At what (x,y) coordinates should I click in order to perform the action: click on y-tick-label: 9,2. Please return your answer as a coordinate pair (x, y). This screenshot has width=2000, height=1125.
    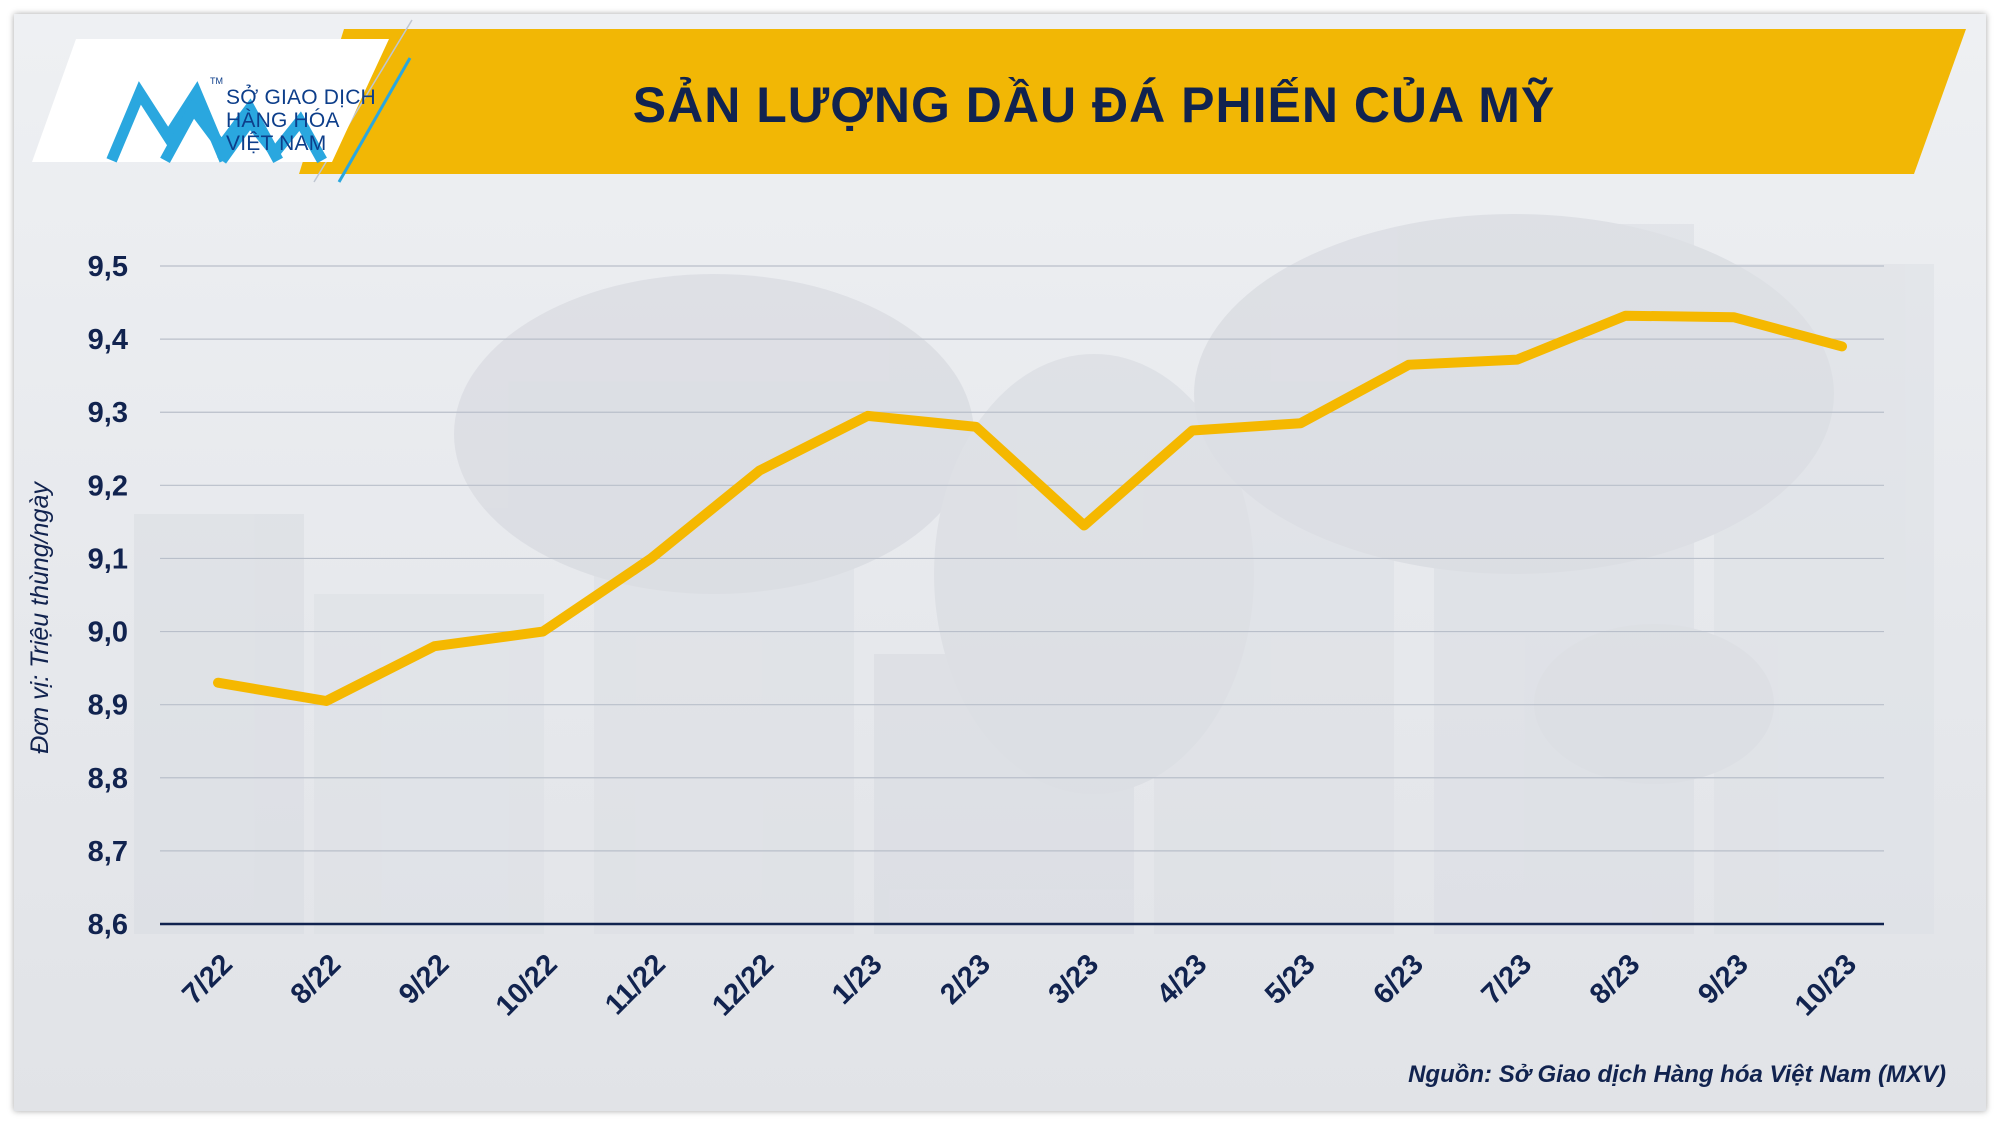
    Looking at the image, I should click on (108, 486).